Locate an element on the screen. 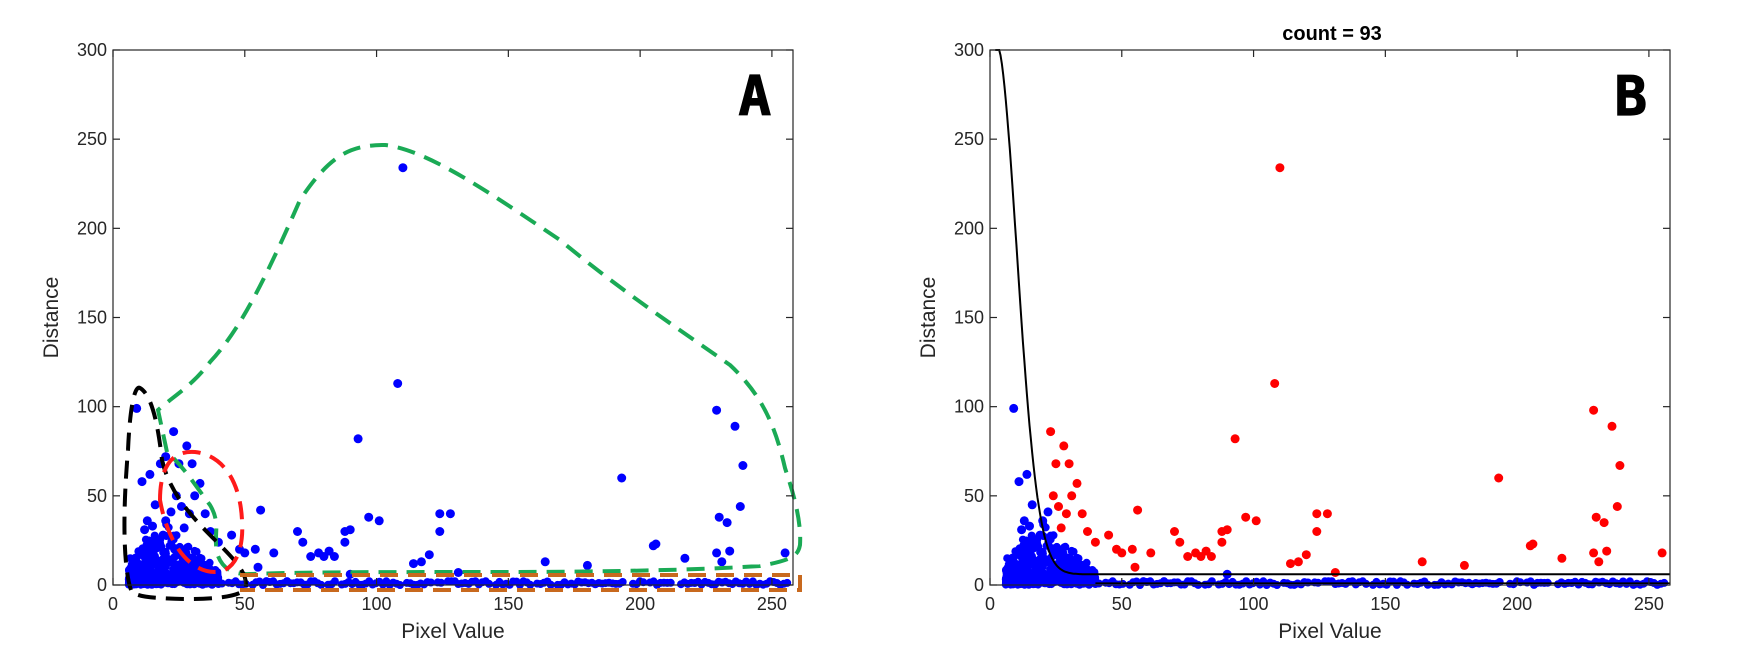  x-tick-label: 250 is located at coordinates (1649, 604).